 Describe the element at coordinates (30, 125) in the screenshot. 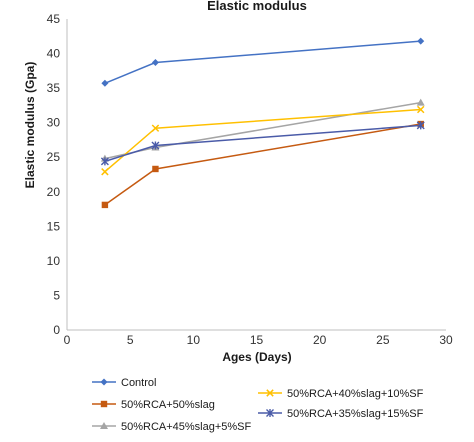

I see `y-axis-title: Elastic modulus (Gpa)` at that location.